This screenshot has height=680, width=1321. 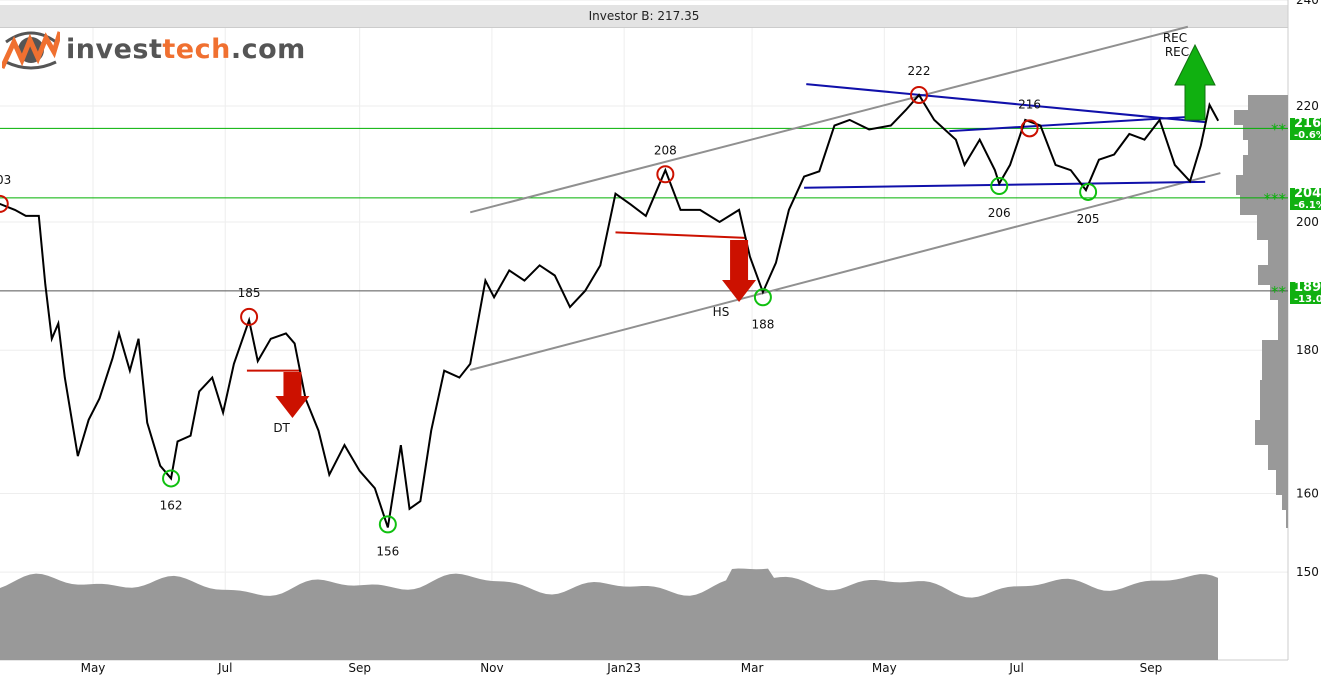 I want to click on logo-text-accent: tech, so click(x=196, y=49).